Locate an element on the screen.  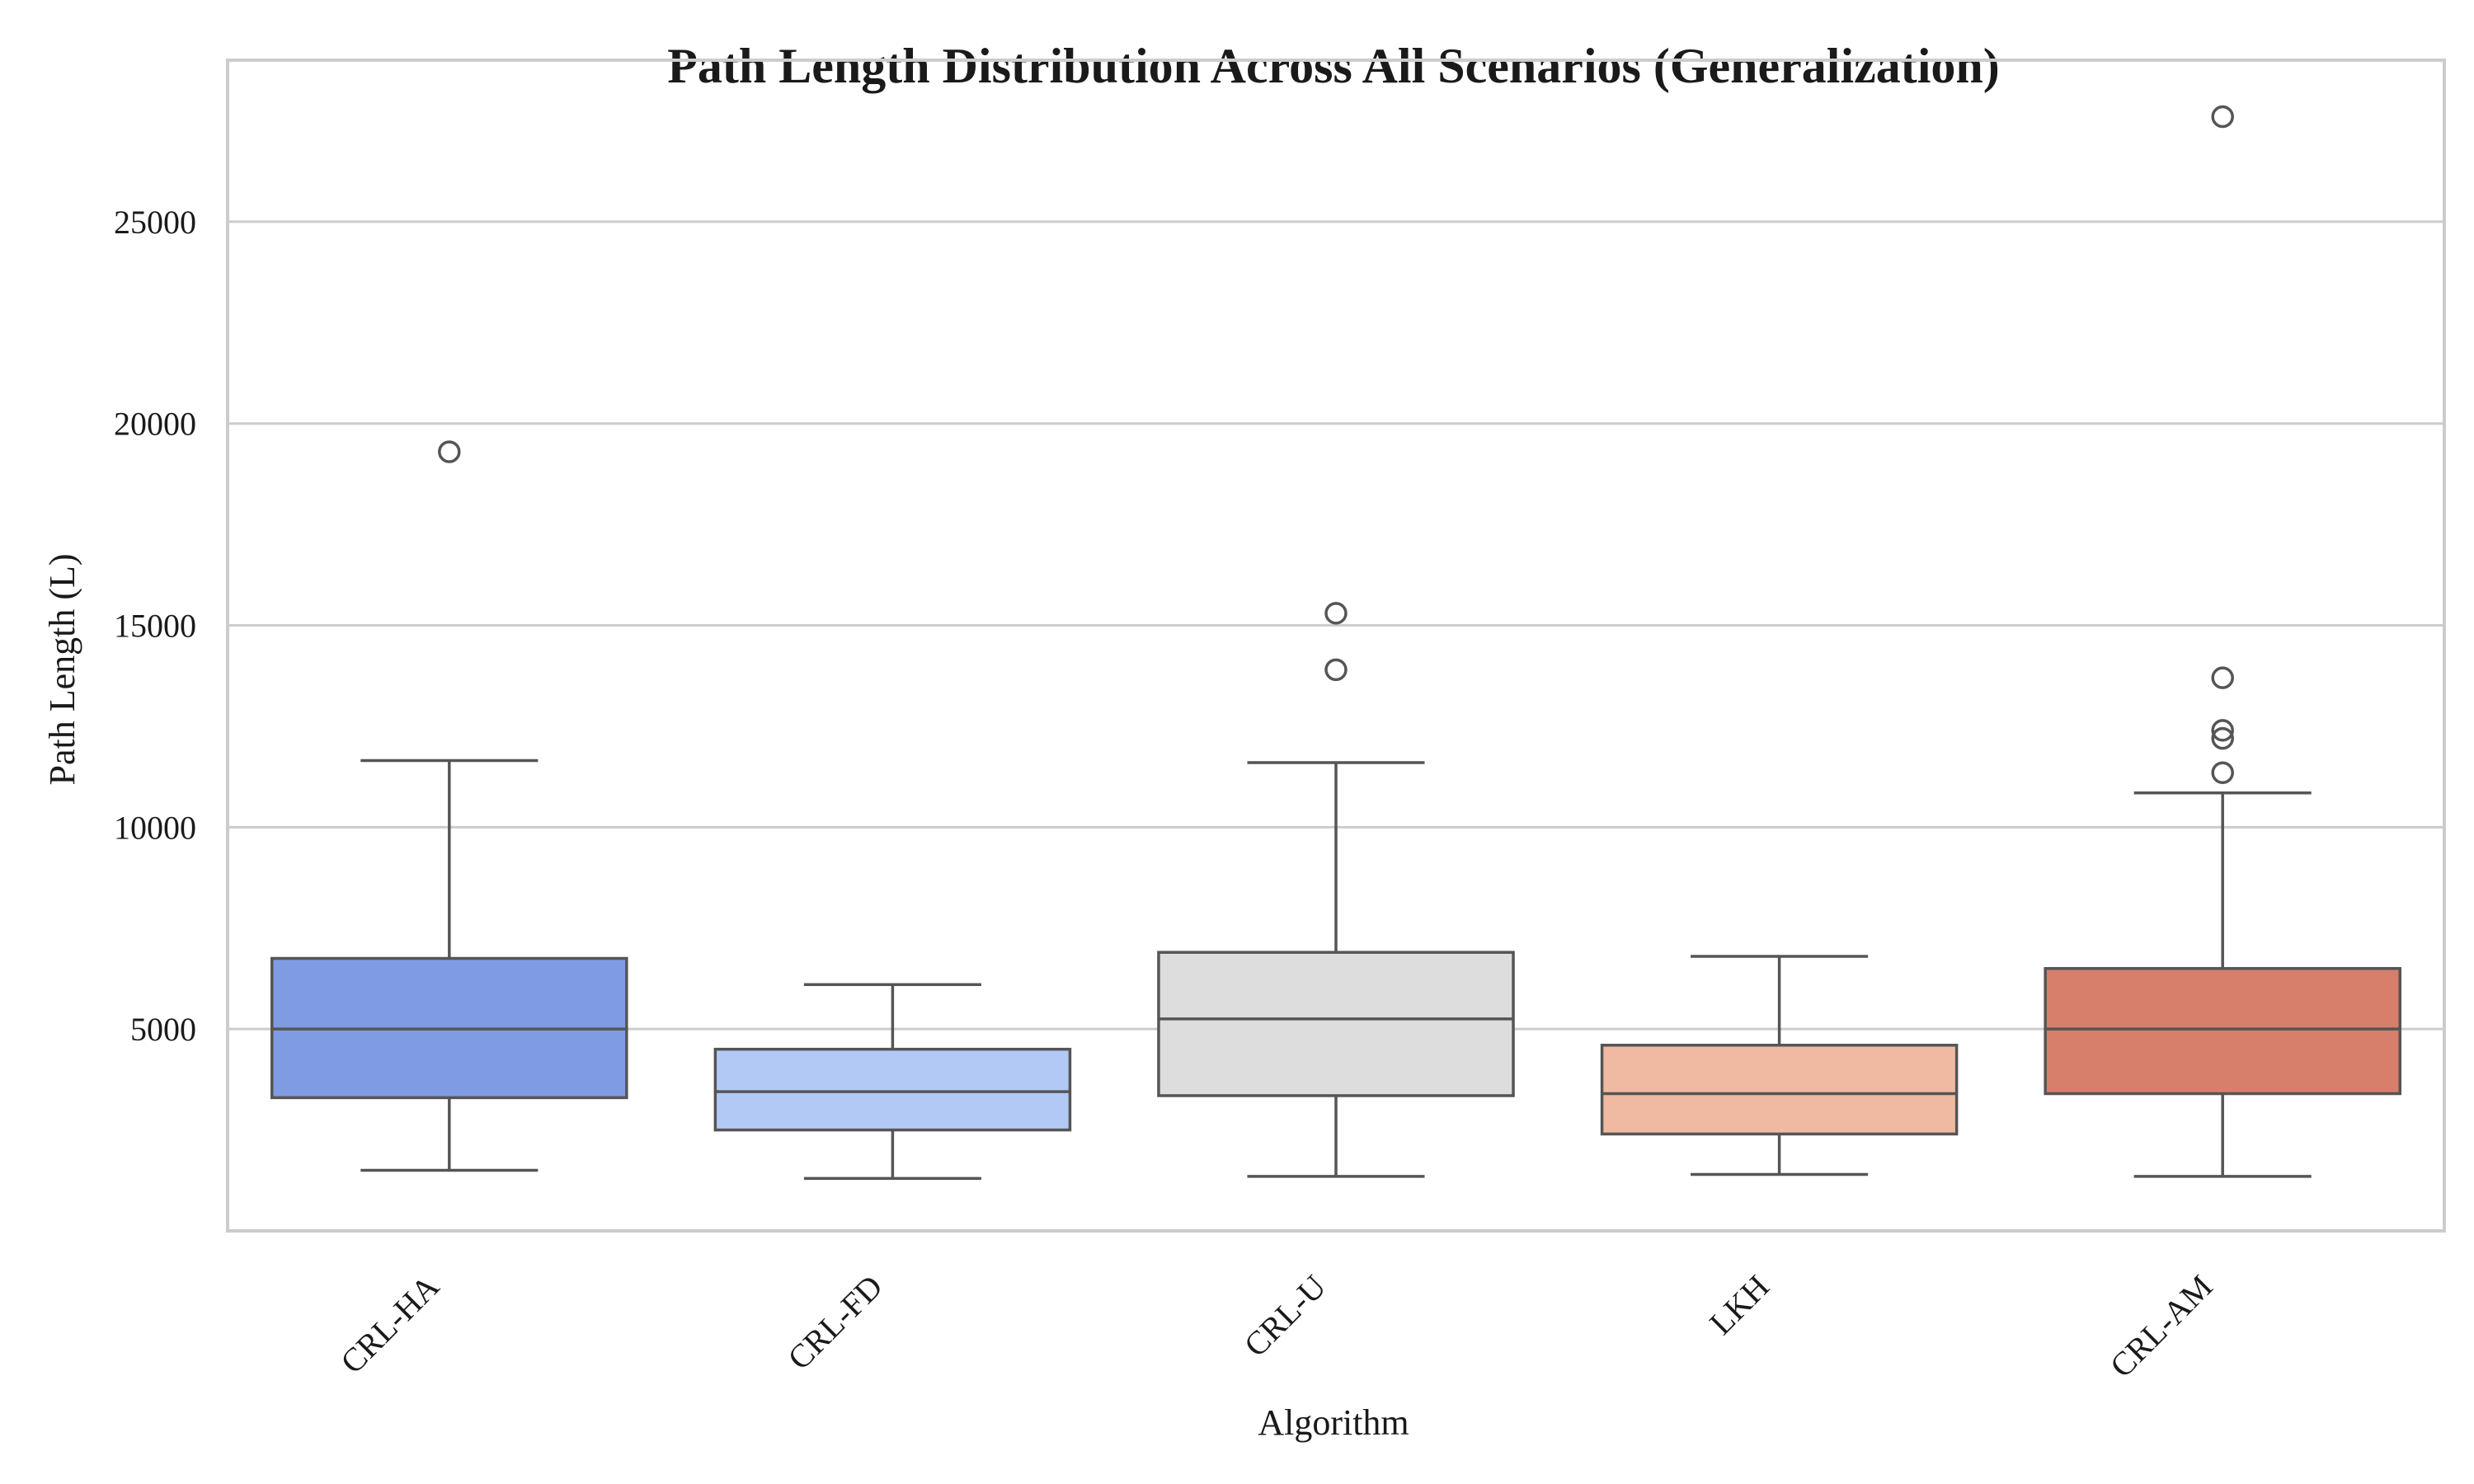
box-group-lkh is located at coordinates (1779, 1065).